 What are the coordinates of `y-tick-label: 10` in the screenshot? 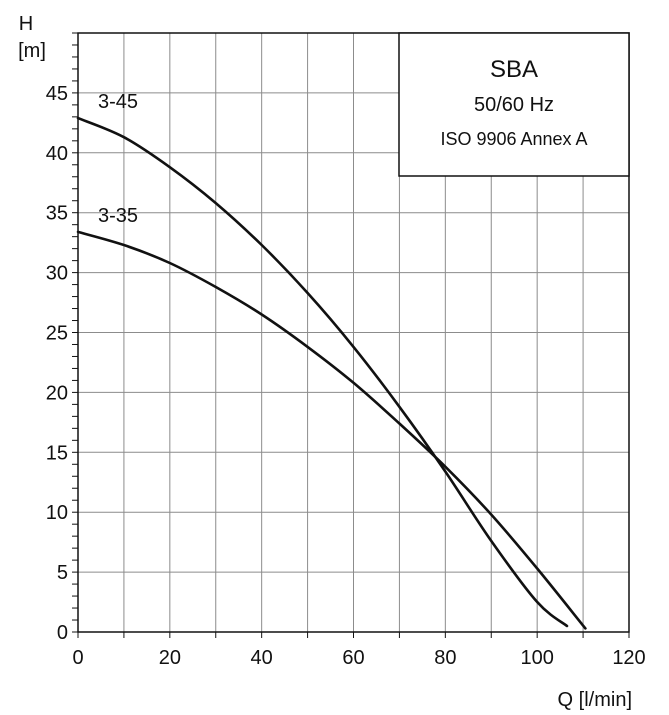 It's located at (57, 513).